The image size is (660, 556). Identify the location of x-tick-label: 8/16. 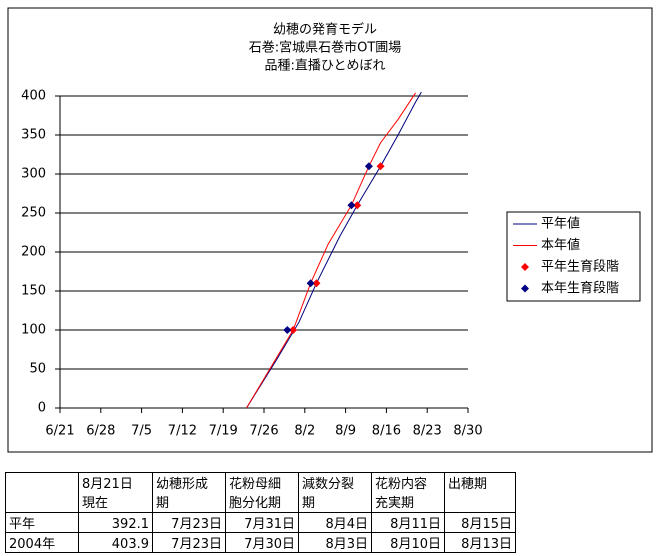
(386, 431).